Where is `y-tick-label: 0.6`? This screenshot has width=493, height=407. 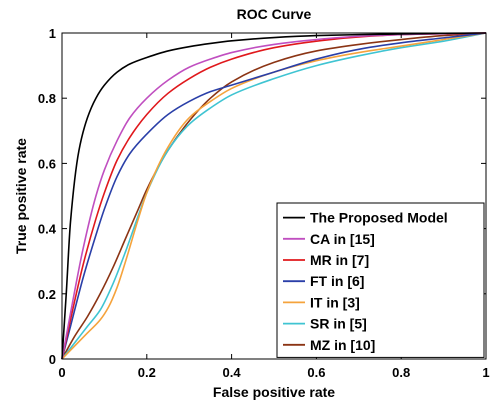 y-tick-label: 0.6 is located at coordinates (47, 163).